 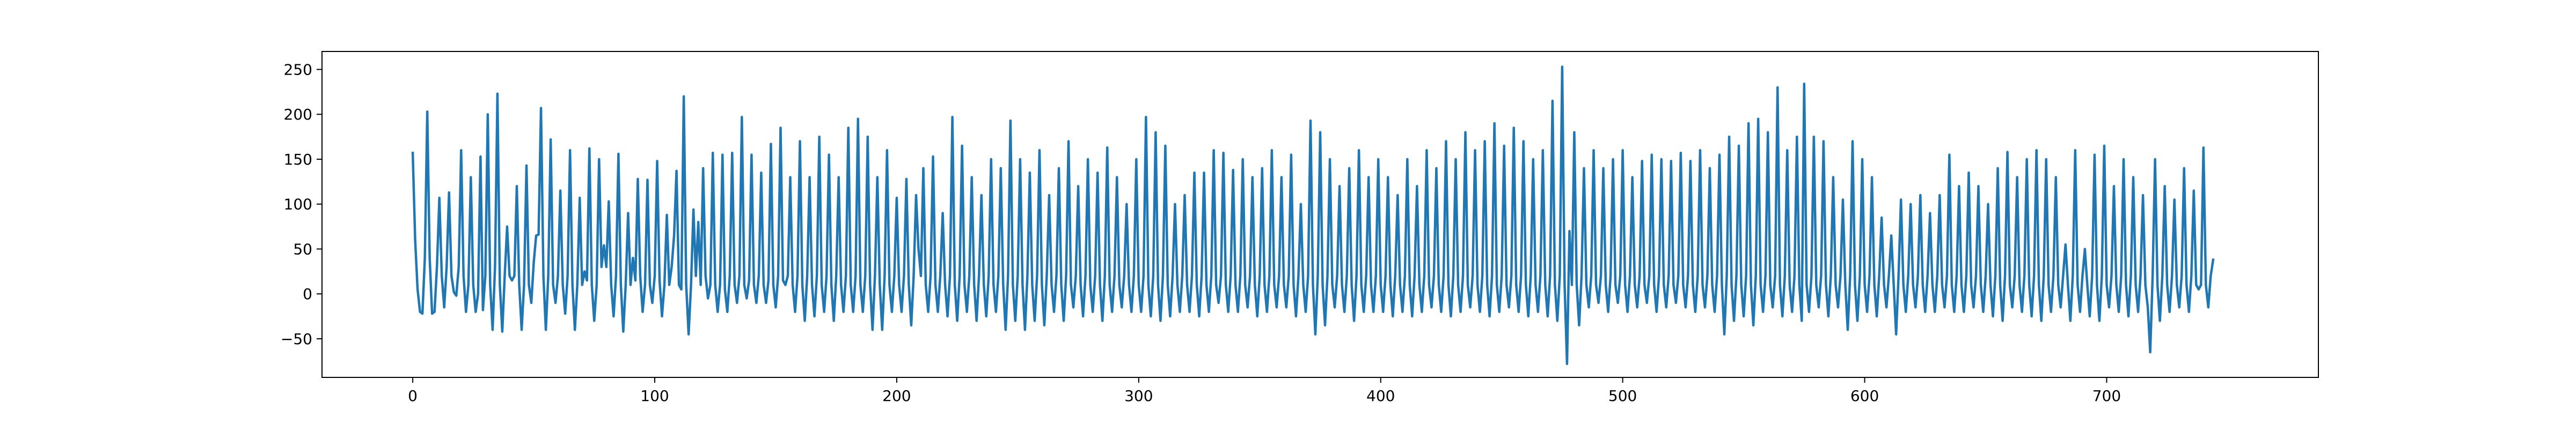 What do you see at coordinates (296, 339) in the screenshot?
I see `y-tick-label: −50` at bounding box center [296, 339].